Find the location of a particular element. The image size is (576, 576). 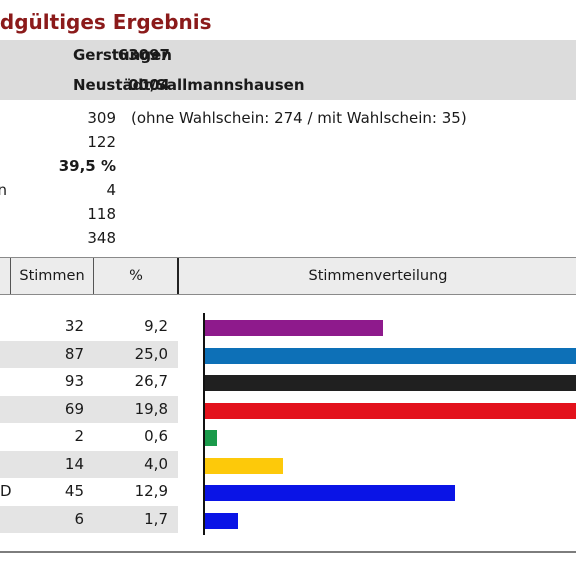

row-cells: 87 25,0 is located at coordinates (89, 354).